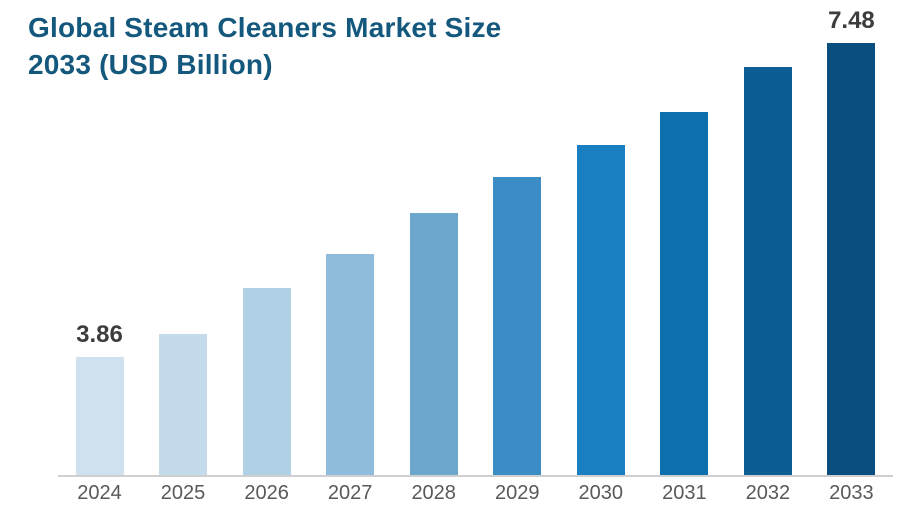 The width and height of the screenshot is (920, 527). I want to click on x-tick-2028: 2028, so click(433, 493).